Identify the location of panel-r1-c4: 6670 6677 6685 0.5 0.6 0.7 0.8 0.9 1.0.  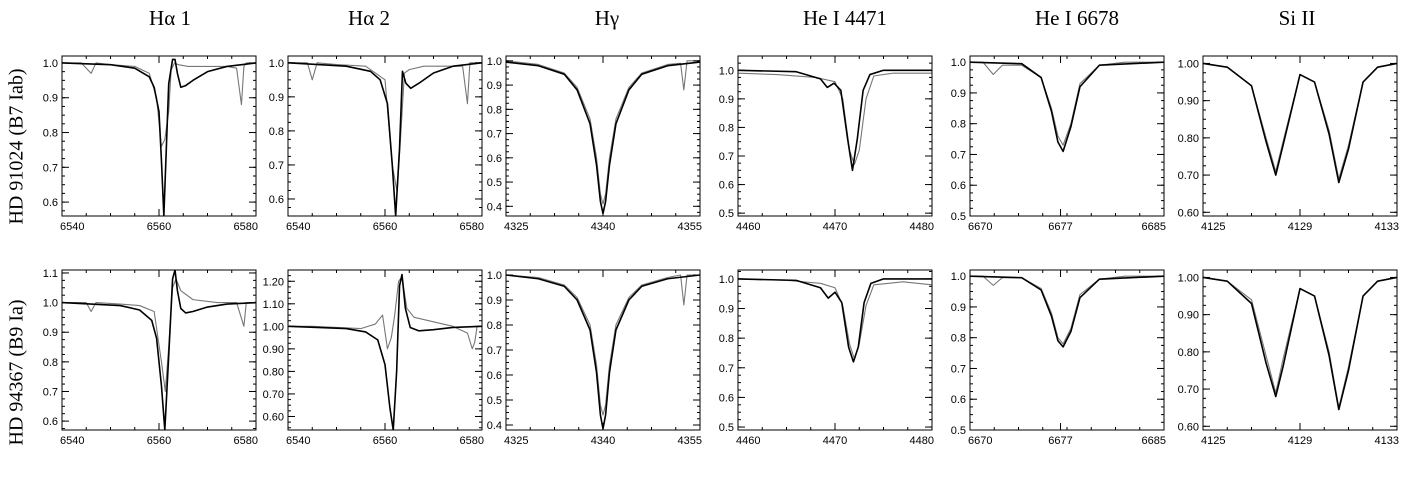
(1058, 358).